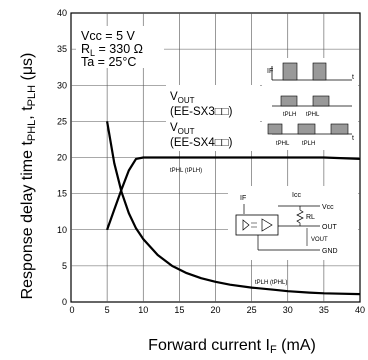 This screenshot has height=360, width=368. I want to click on y-tick-label: 20, so click(62, 158).